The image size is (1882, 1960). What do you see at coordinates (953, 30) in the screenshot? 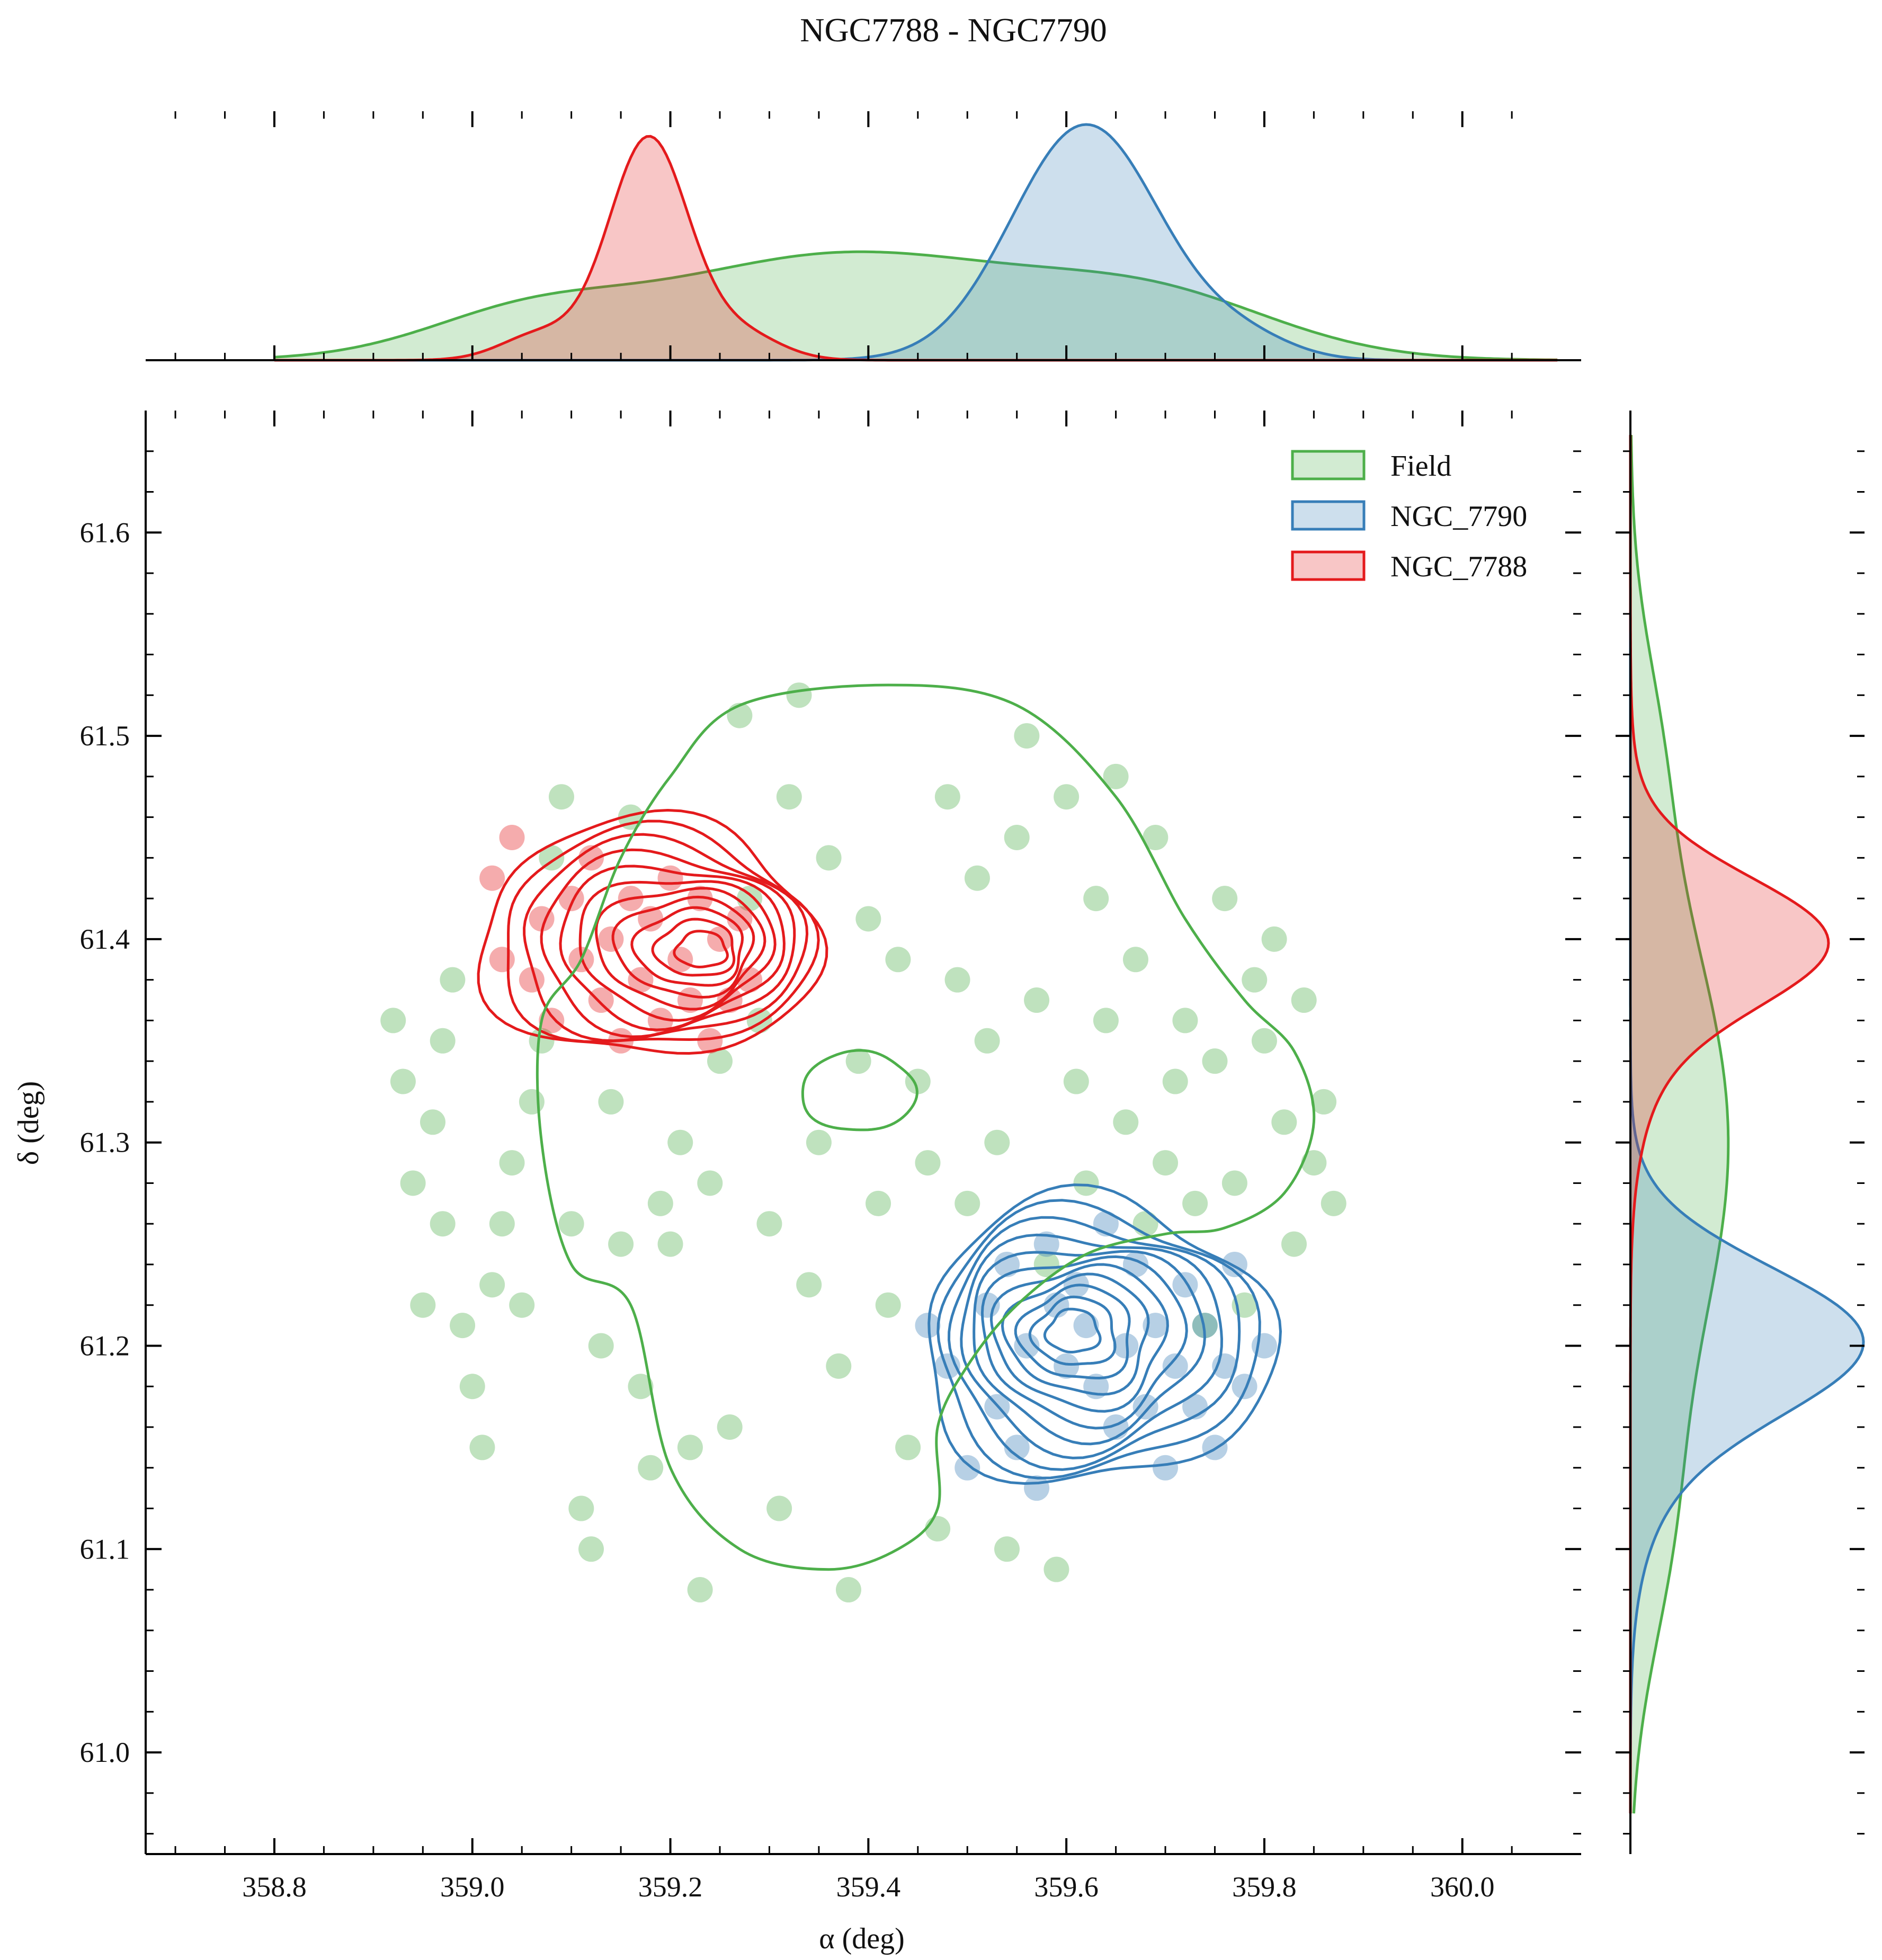
I see `chart-title: NGC7788 - NGC7790` at bounding box center [953, 30].